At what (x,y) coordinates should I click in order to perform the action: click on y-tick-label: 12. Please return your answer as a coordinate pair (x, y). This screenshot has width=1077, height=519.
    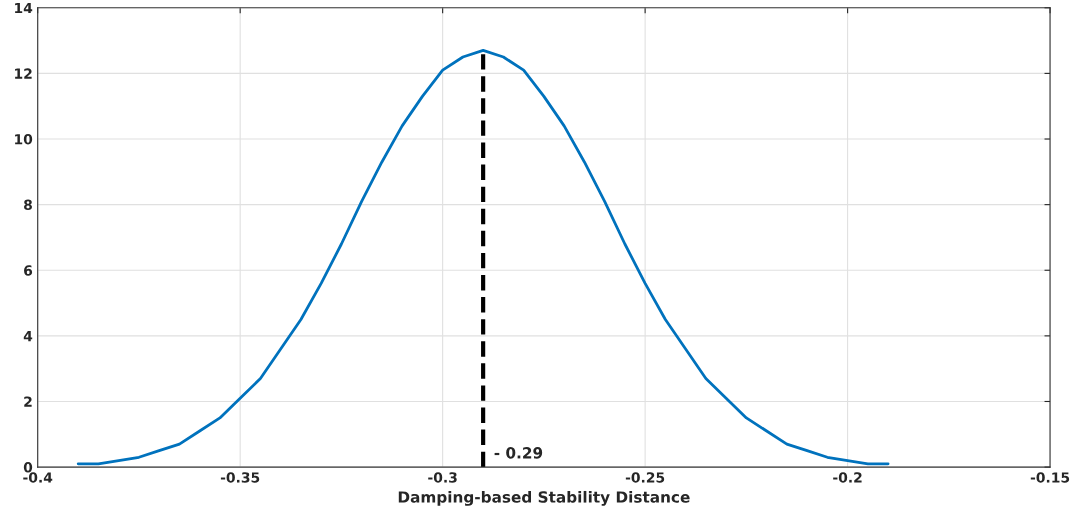
    Looking at the image, I should click on (23, 73).